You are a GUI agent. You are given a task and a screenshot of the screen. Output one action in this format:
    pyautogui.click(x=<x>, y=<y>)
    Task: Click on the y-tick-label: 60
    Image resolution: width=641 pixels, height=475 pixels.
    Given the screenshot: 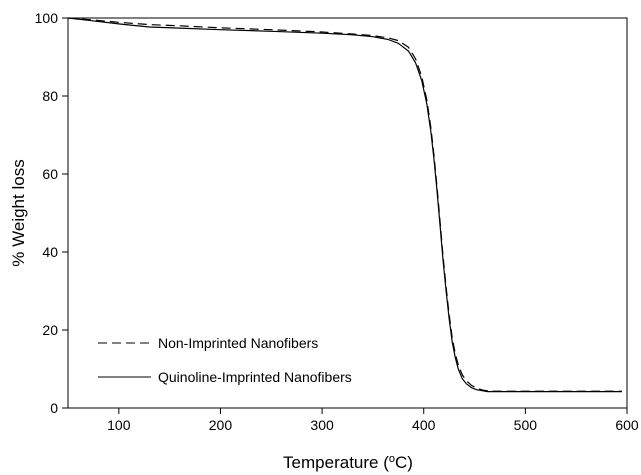 What is the action you would take?
    pyautogui.click(x=50, y=174)
    